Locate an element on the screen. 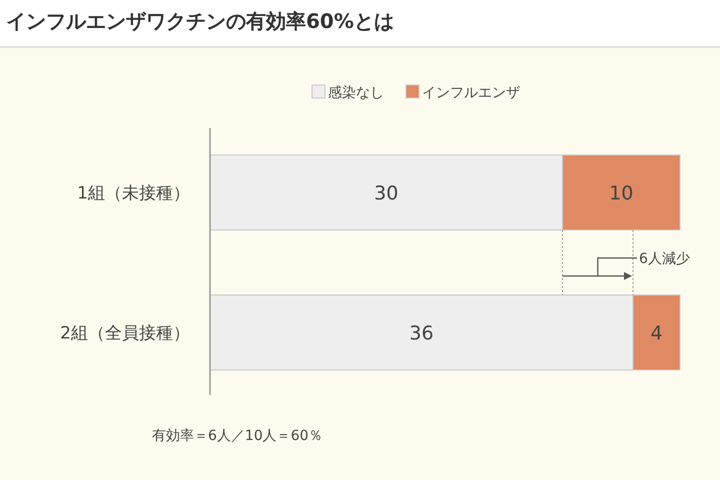  y-tick-label: 2組（全員接種） is located at coordinates (125, 334).